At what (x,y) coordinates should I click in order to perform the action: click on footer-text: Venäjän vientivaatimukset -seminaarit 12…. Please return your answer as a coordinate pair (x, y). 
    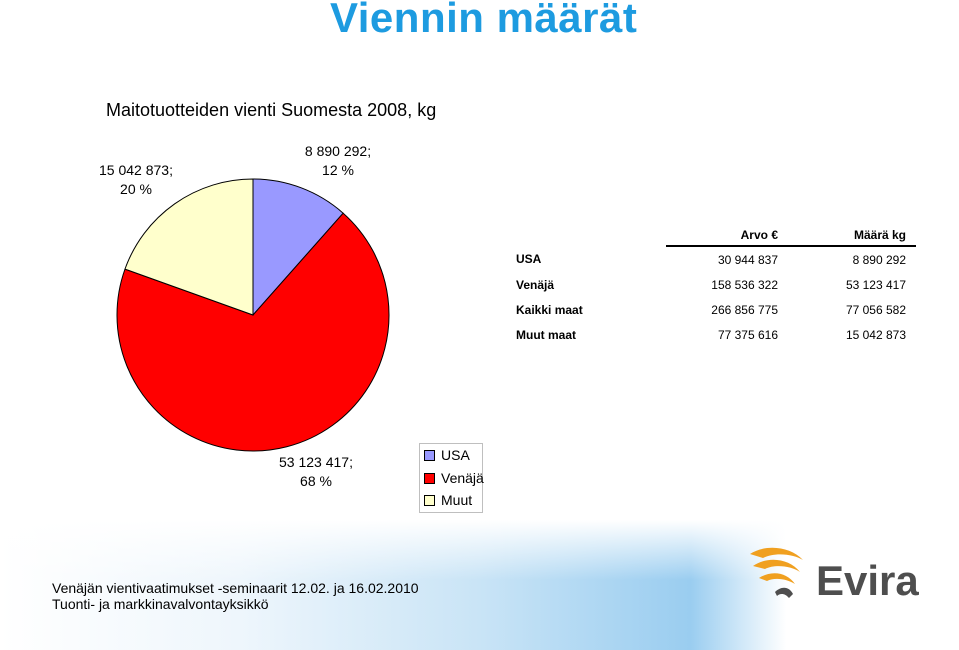
    Looking at the image, I should click on (235, 596).